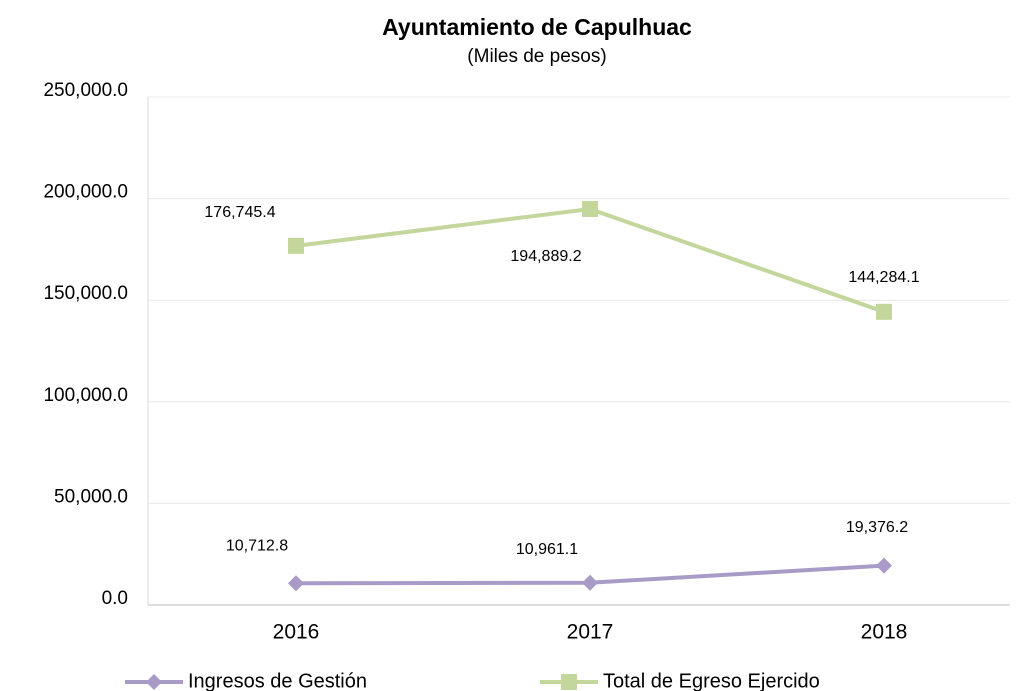 Image resolution: width=1017 pixels, height=691 pixels. I want to click on y-tick-label: 200,000.0, so click(85, 192).